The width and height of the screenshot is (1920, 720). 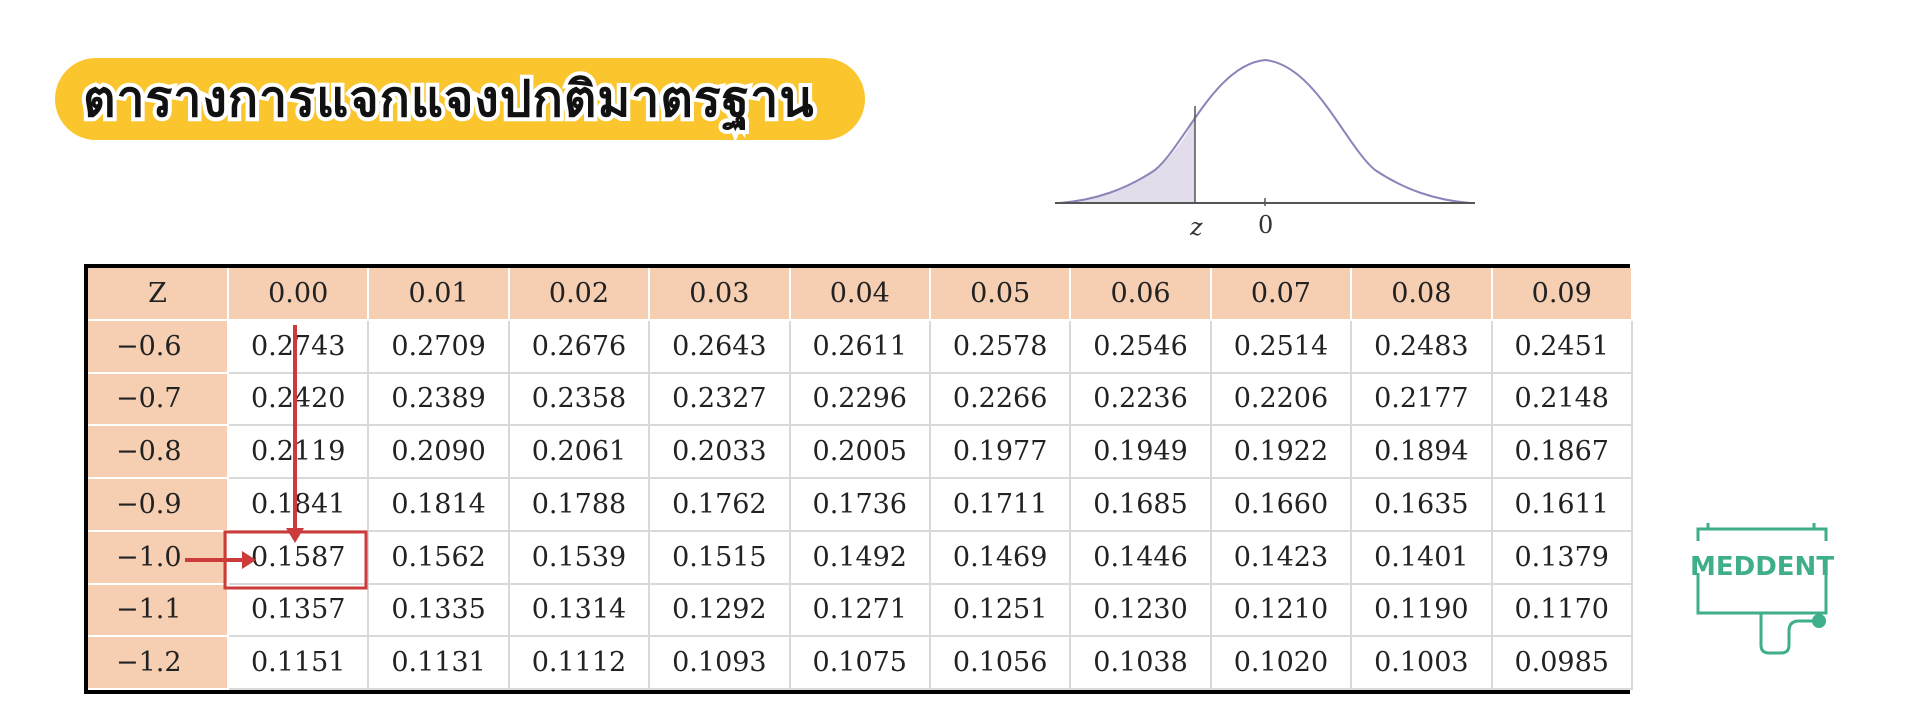 I want to click on table-cell: 0.2643, so click(x=720, y=347).